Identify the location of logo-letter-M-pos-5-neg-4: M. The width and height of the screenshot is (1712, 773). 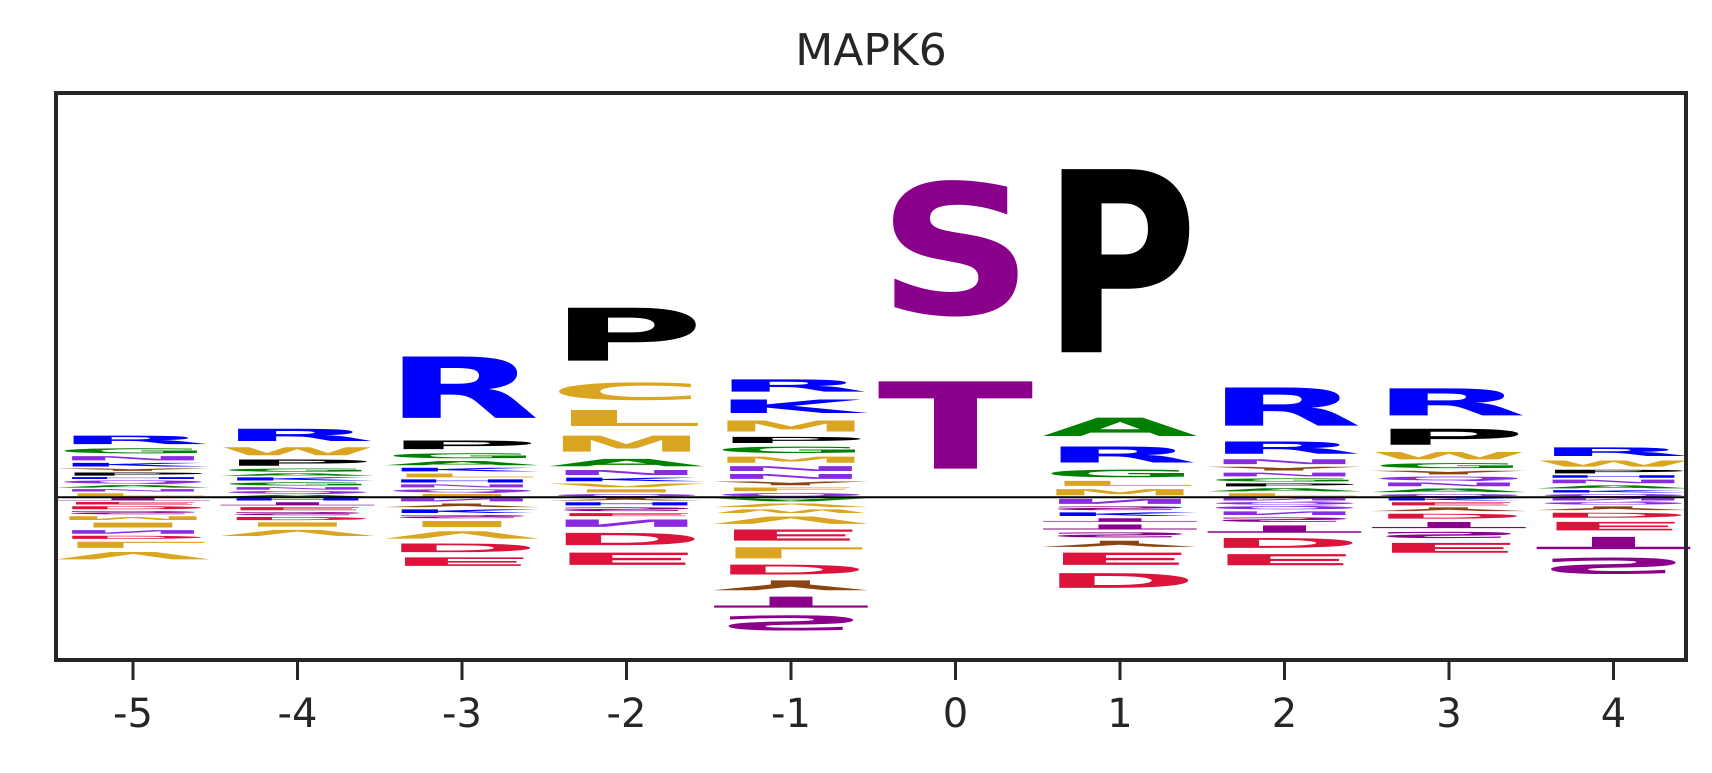
(133, 518).